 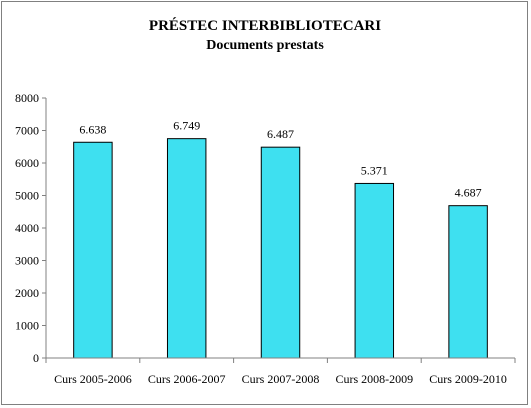 I want to click on y-tick-label: 5000, so click(x=27, y=196).